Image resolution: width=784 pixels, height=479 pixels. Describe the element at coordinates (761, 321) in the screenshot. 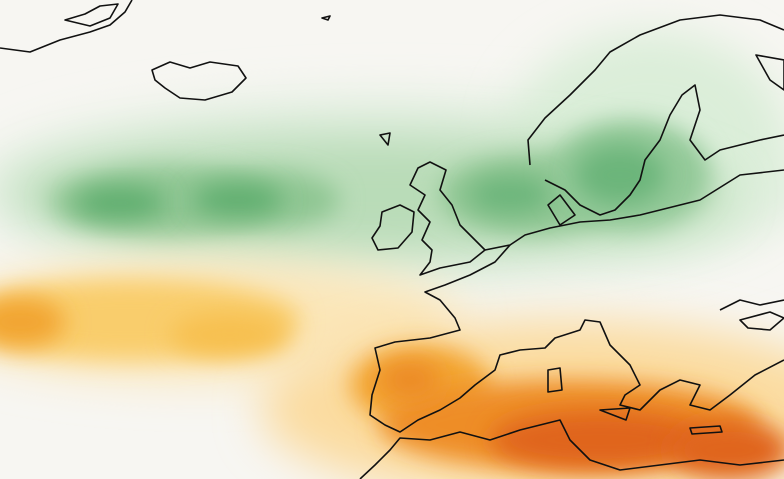

I see `crimea` at that location.